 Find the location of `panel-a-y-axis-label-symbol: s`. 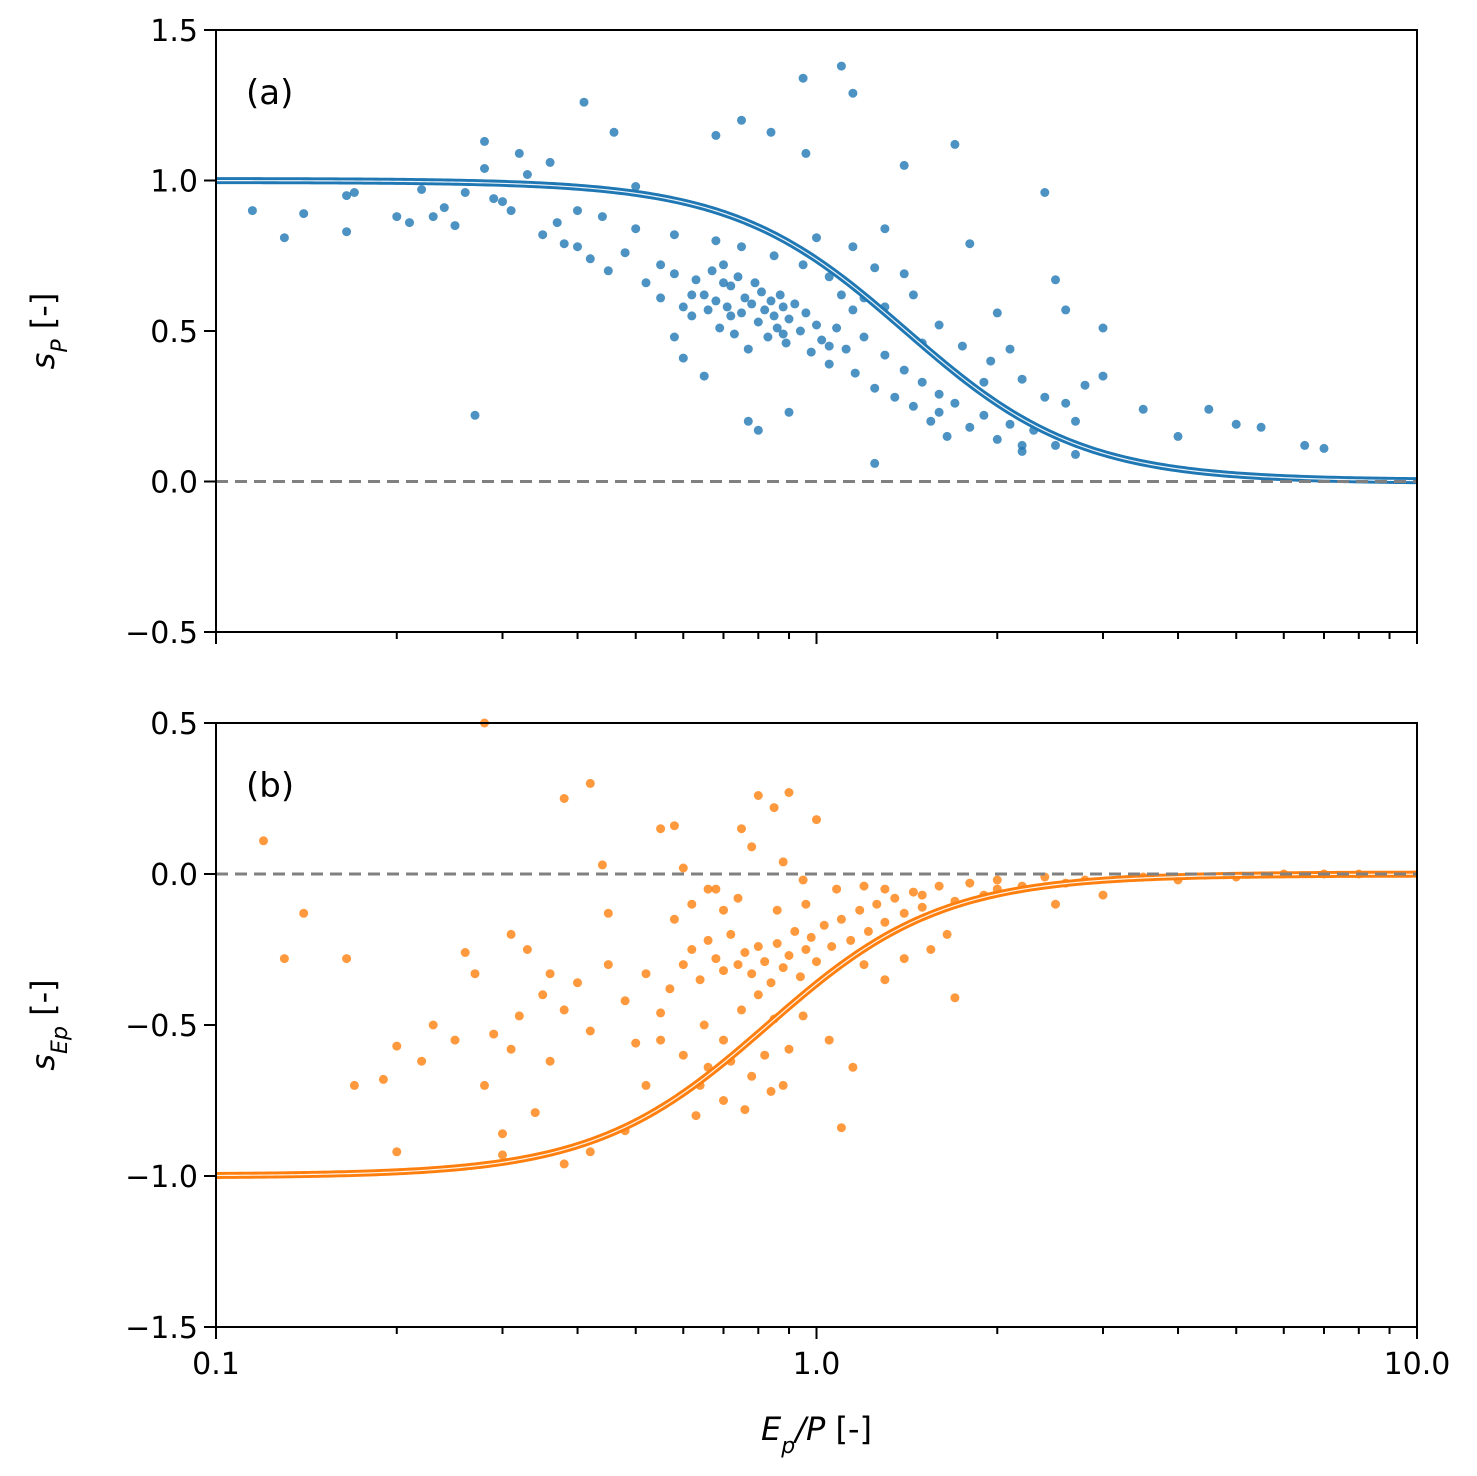

panel-a-y-axis-label-symbol: s is located at coordinates (43, 361).